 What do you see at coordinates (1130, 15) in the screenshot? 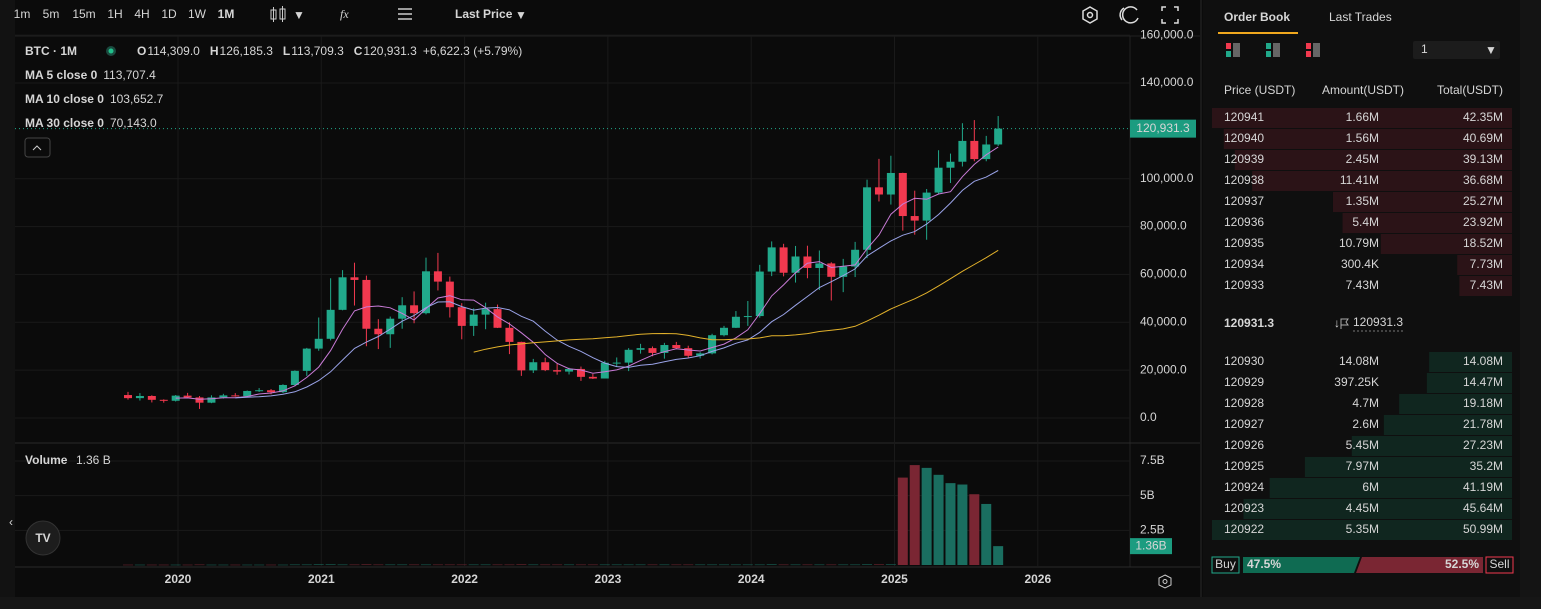
I see `toolbar-right-icons` at bounding box center [1130, 15].